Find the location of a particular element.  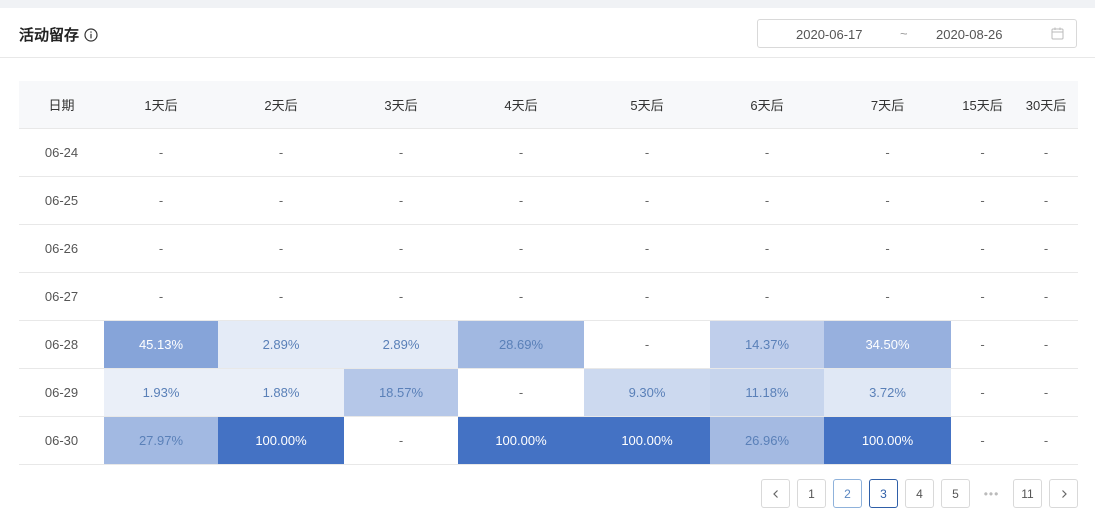

retention-cell: 9.30% is located at coordinates (647, 392).